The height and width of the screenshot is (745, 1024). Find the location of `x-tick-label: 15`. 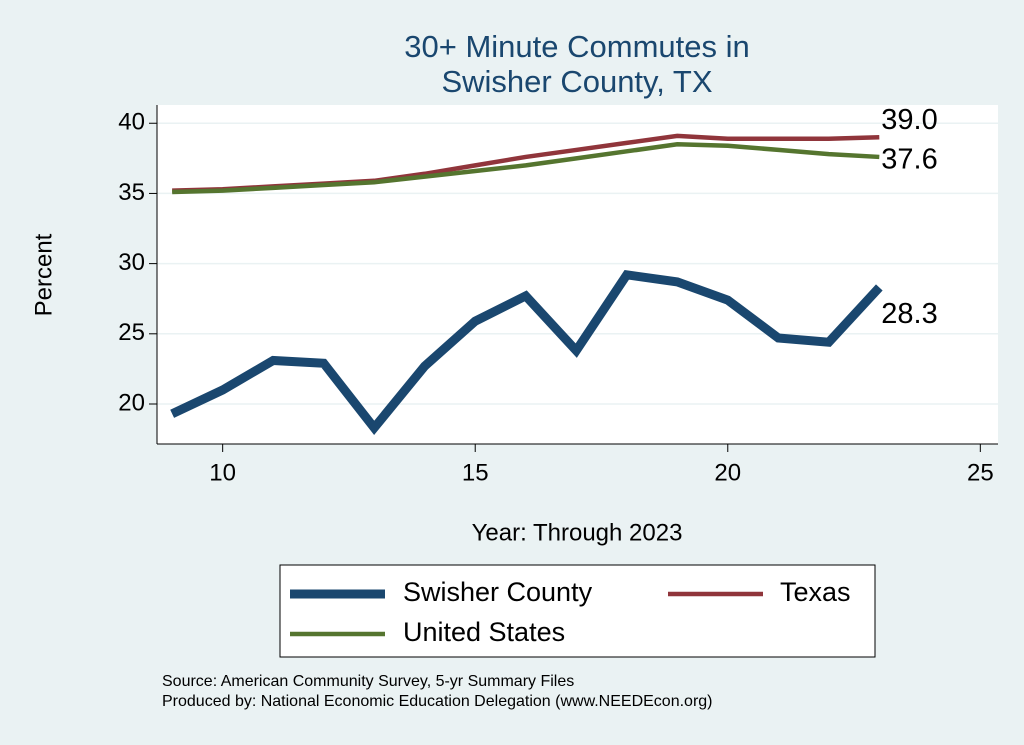

x-tick-label: 15 is located at coordinates (475, 472).